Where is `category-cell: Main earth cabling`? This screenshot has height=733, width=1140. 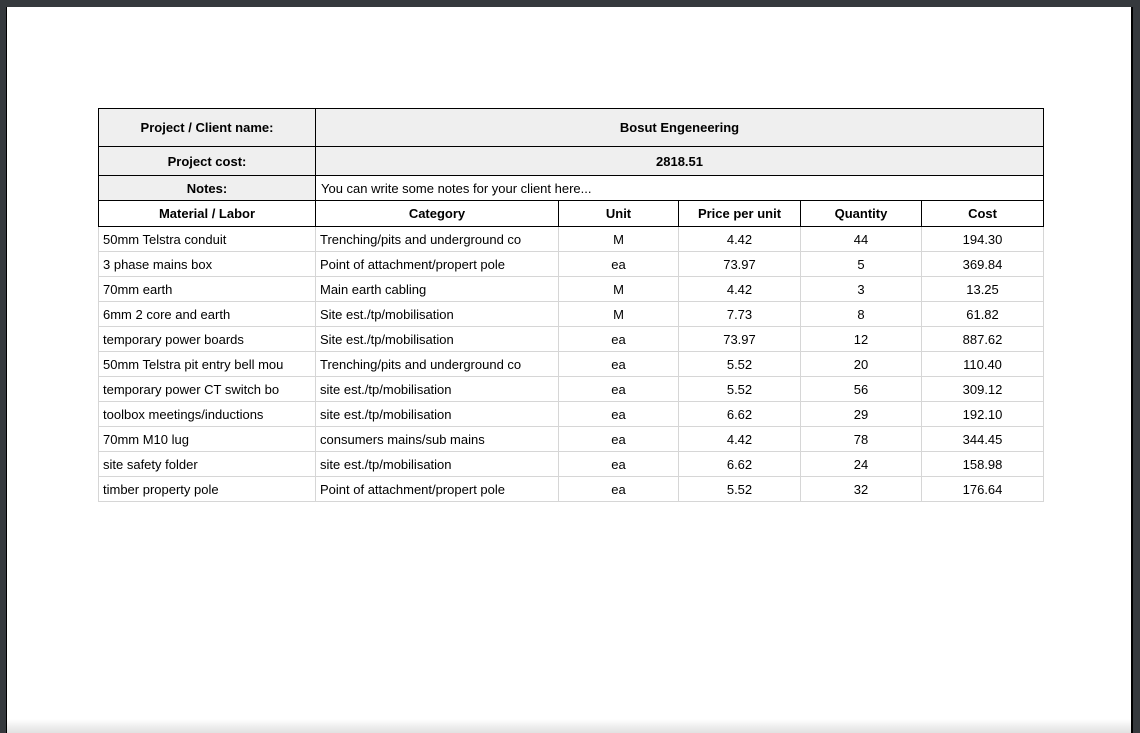 category-cell: Main earth cabling is located at coordinates (437, 289).